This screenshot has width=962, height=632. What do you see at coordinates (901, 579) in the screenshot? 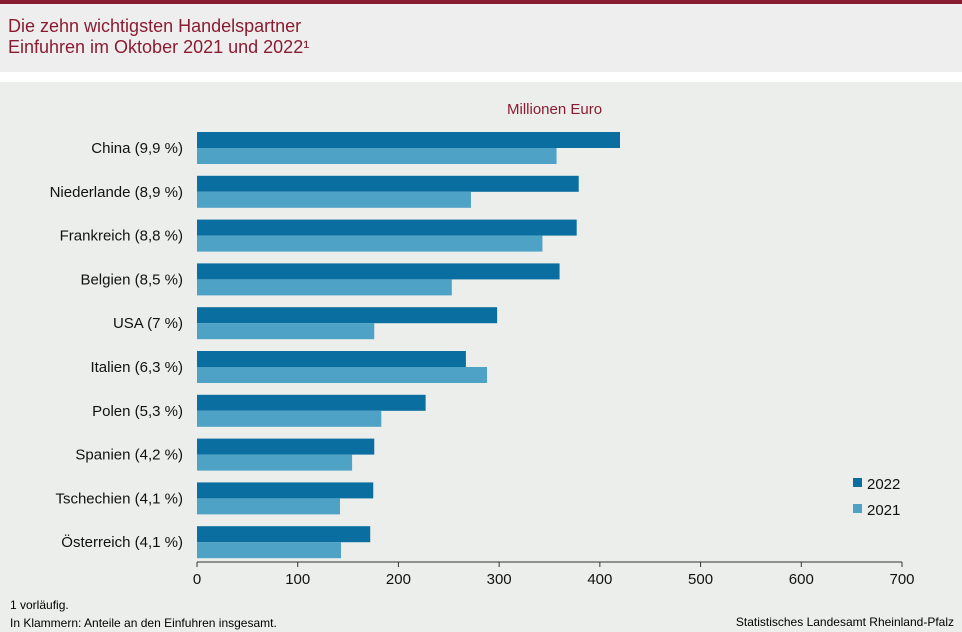
I see `x-tick-label: 700` at bounding box center [901, 579].